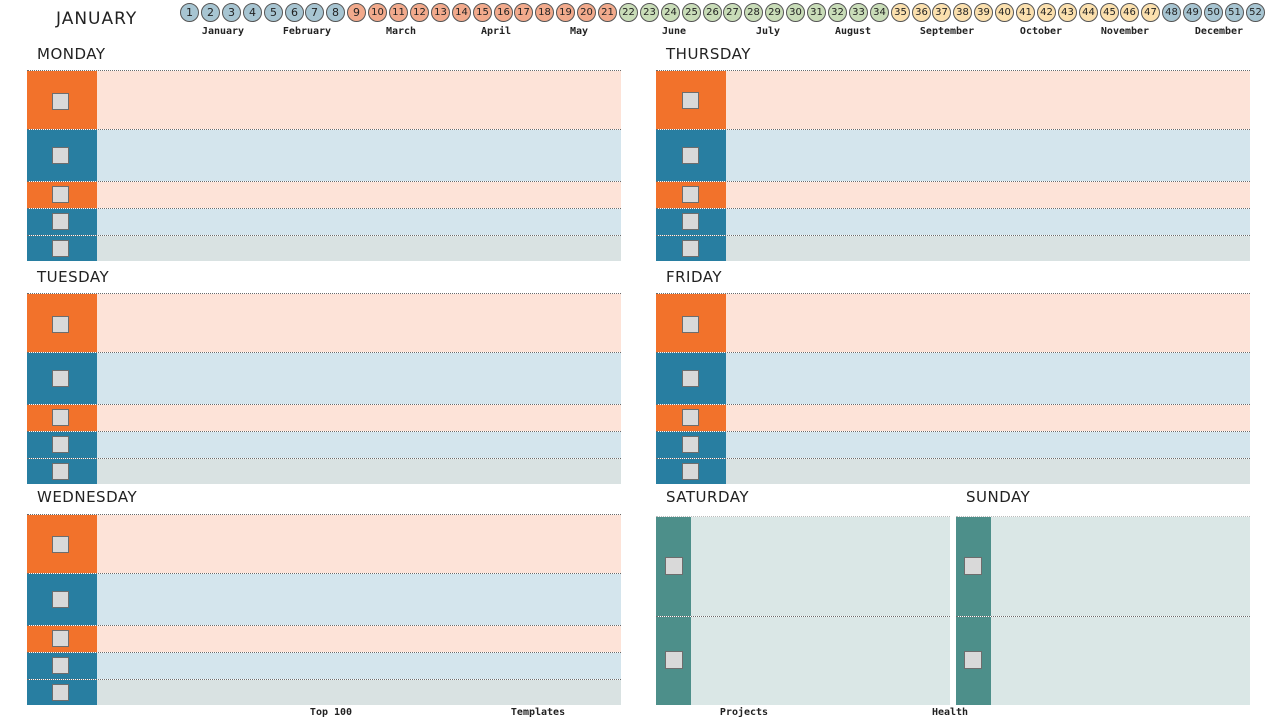 This screenshot has width=1280, height=720. Describe the element at coordinates (768, 31) in the screenshot. I see `month-link-july: July` at that location.